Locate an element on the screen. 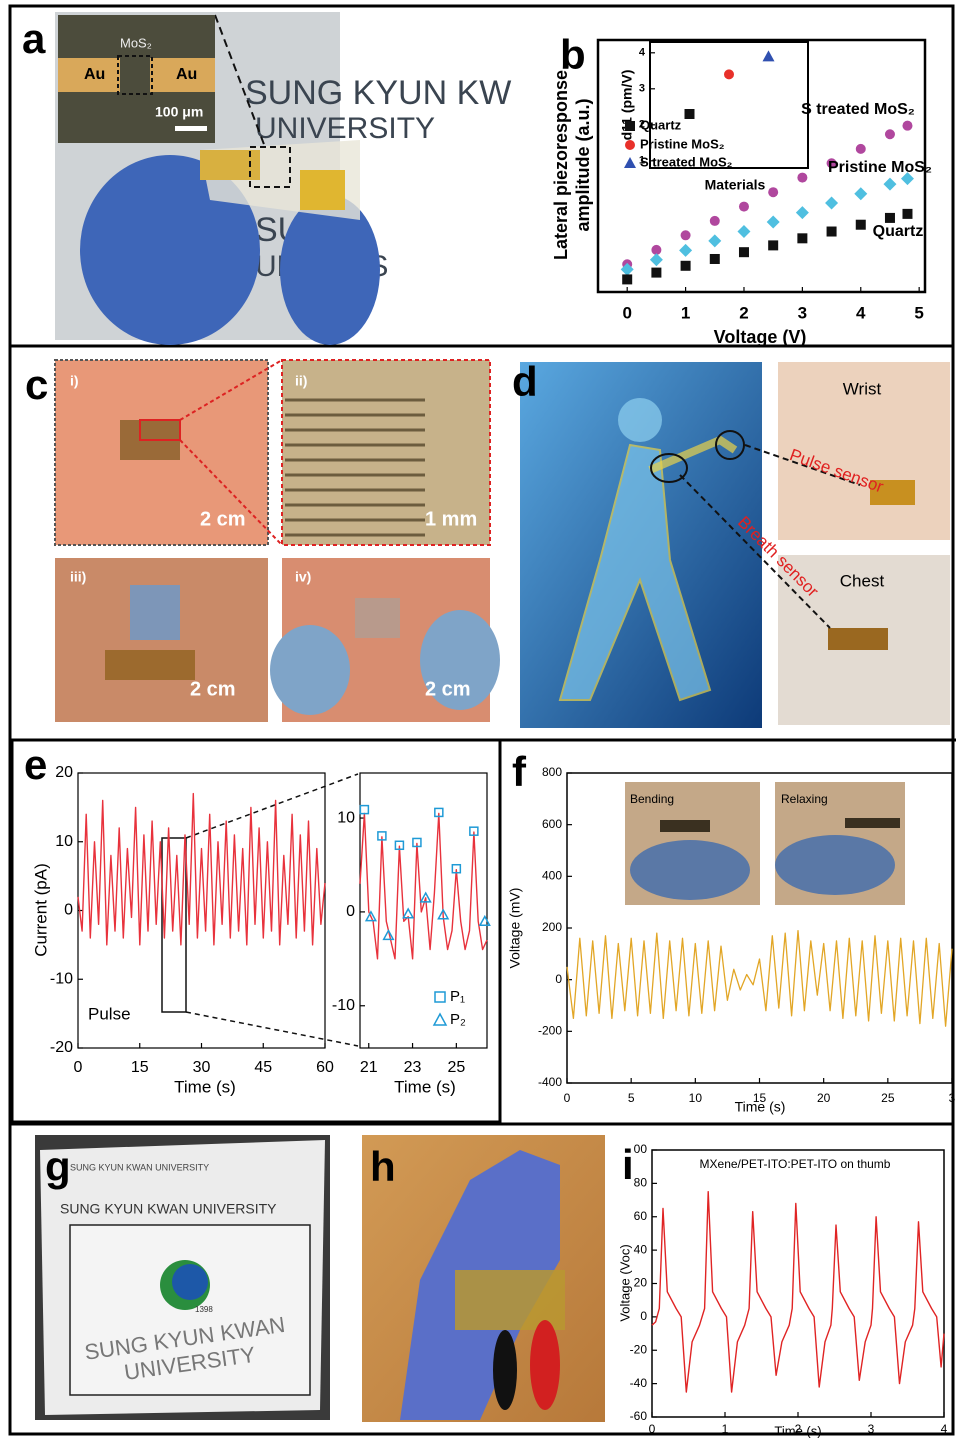 The image size is (956, 1442). y-tick-label: 4 is located at coordinates (642, 53).